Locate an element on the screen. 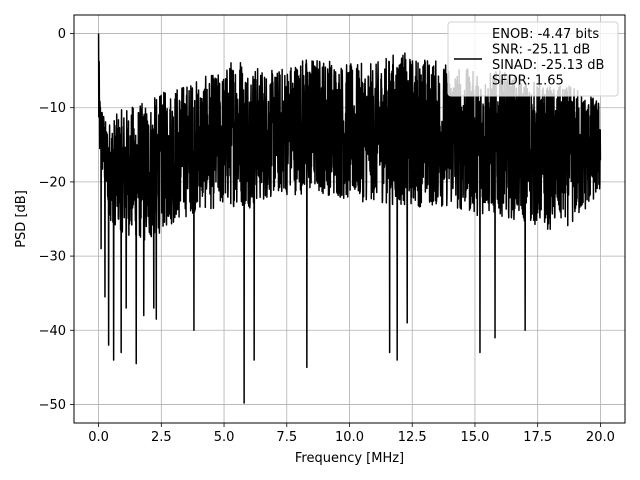  y-ticks: 0 −10 −20 −30 −40 −50 is located at coordinates (56, 220).